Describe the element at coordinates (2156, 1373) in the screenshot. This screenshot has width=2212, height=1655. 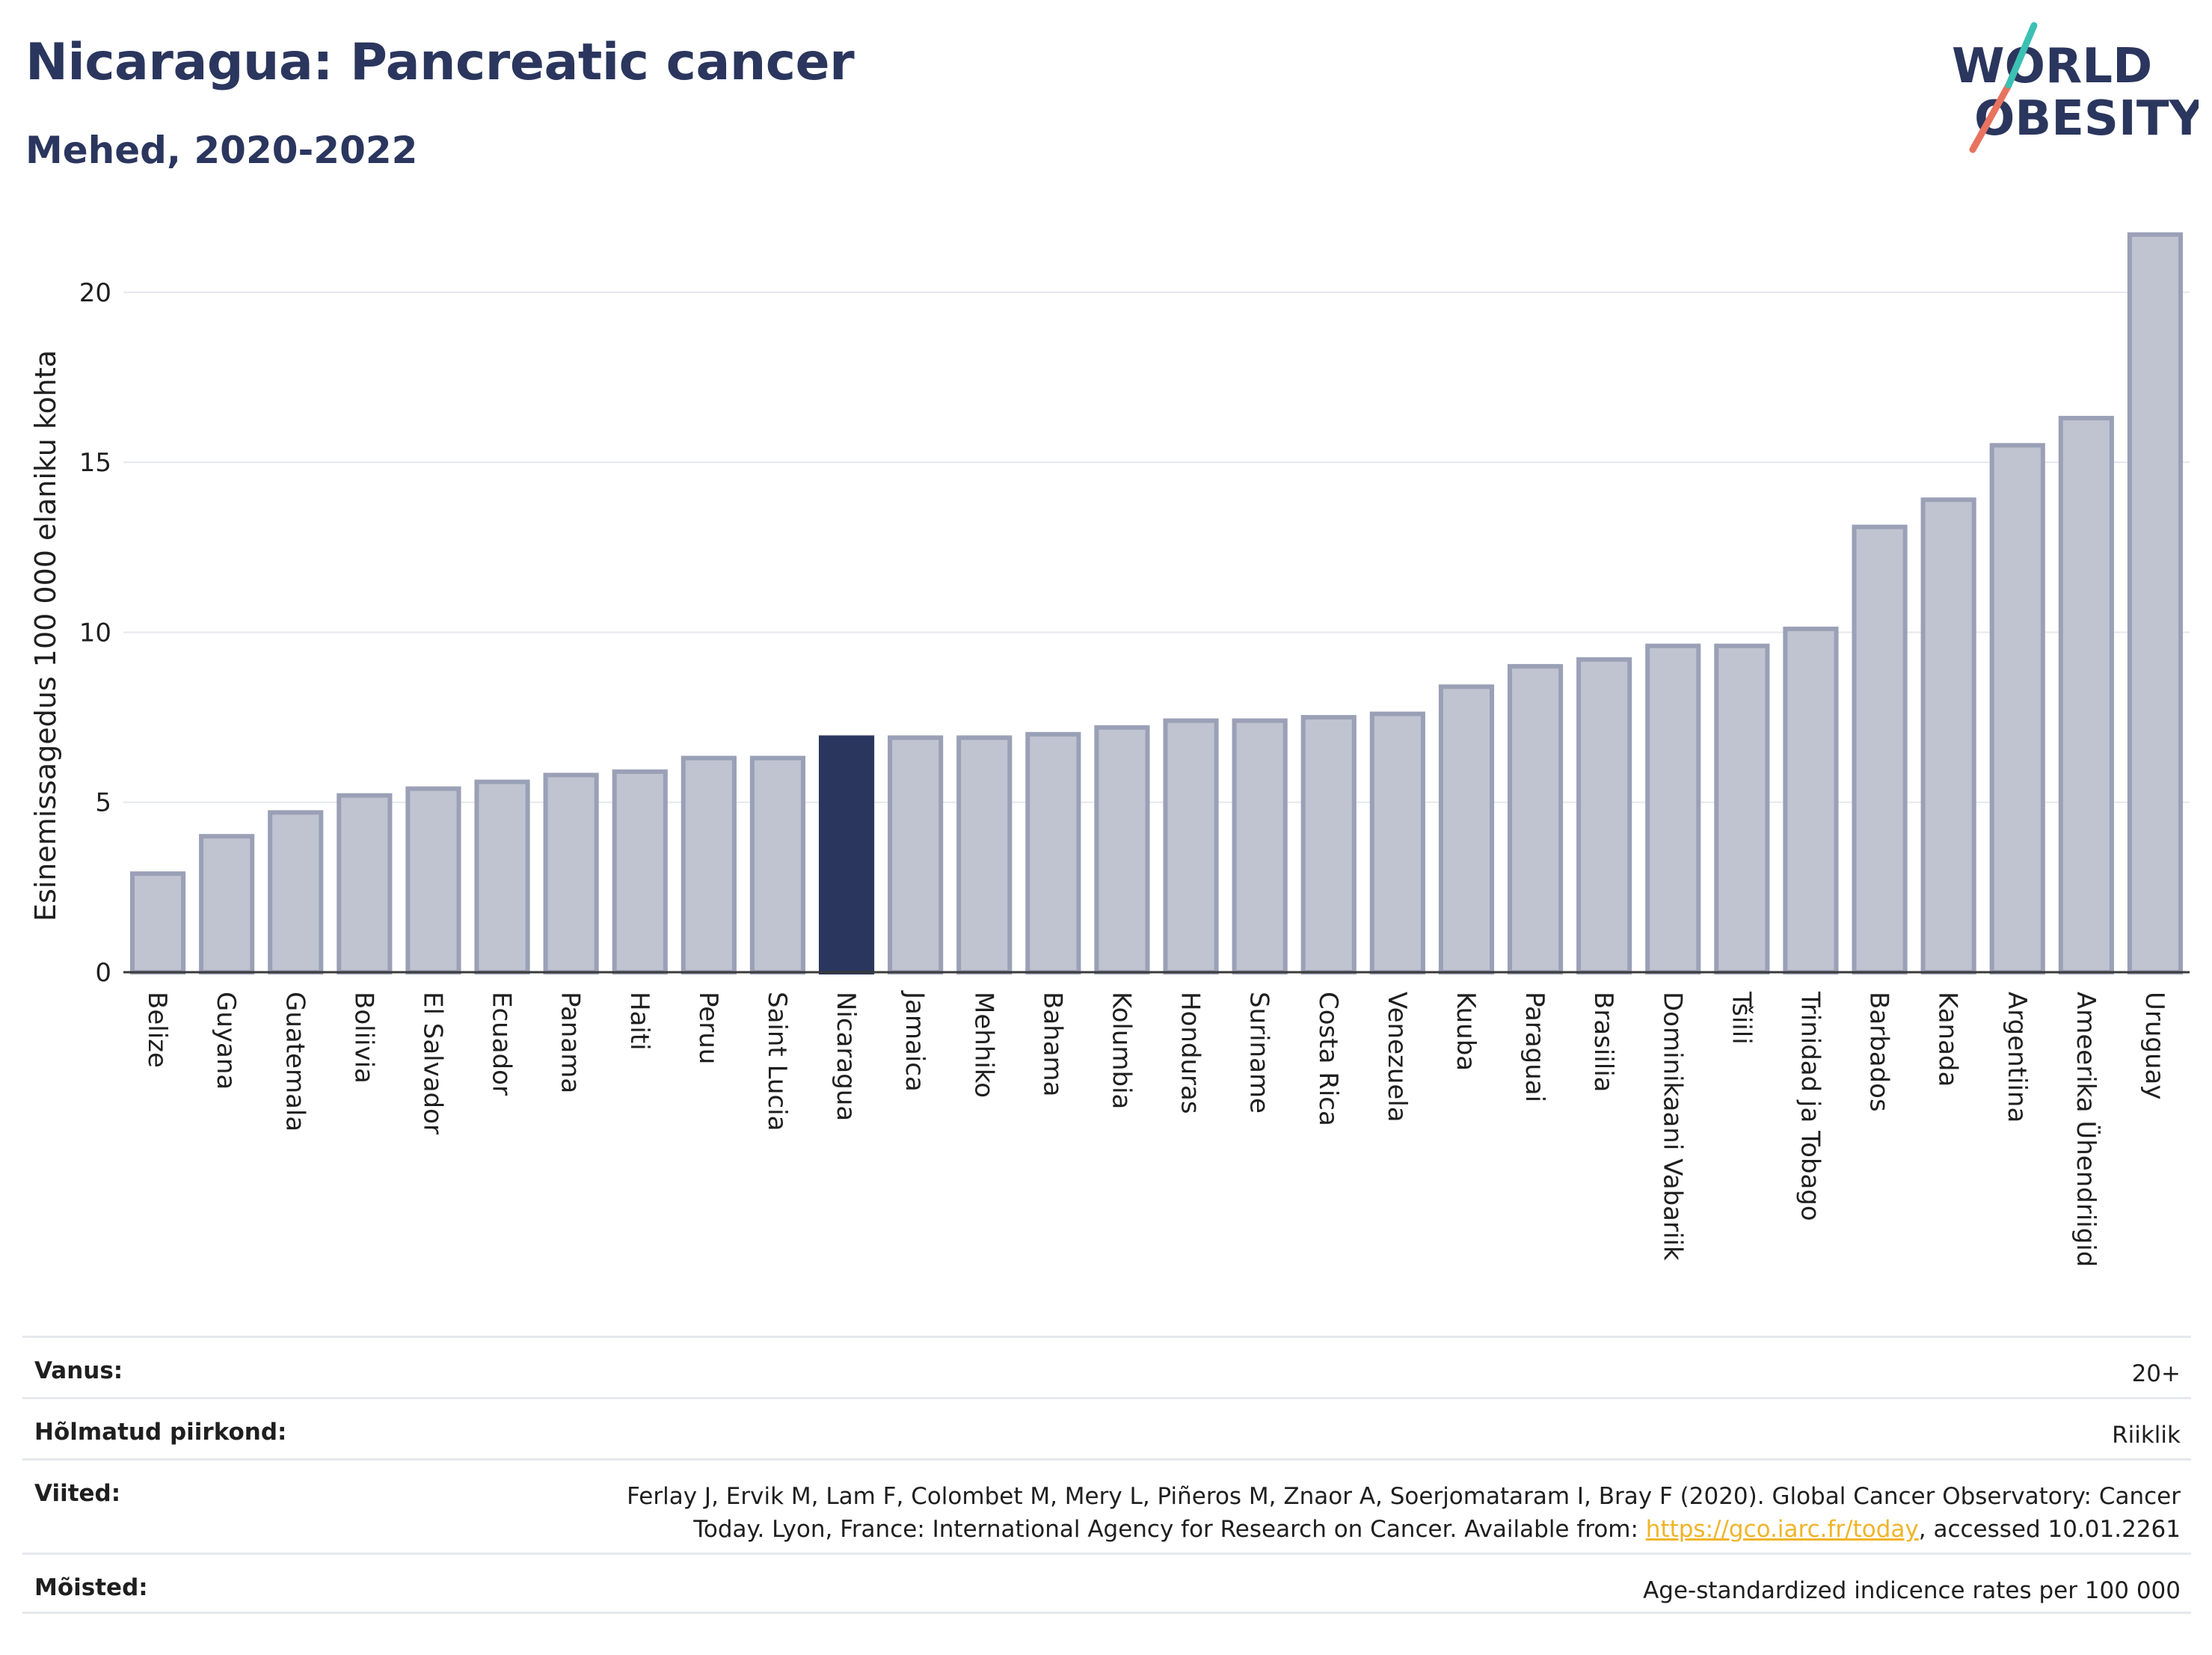
I see `meta-value-age: 20+` at that location.